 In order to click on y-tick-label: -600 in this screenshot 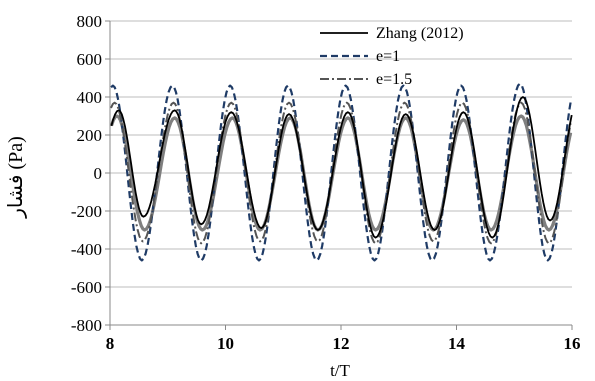, I will do `click(86, 287)`.